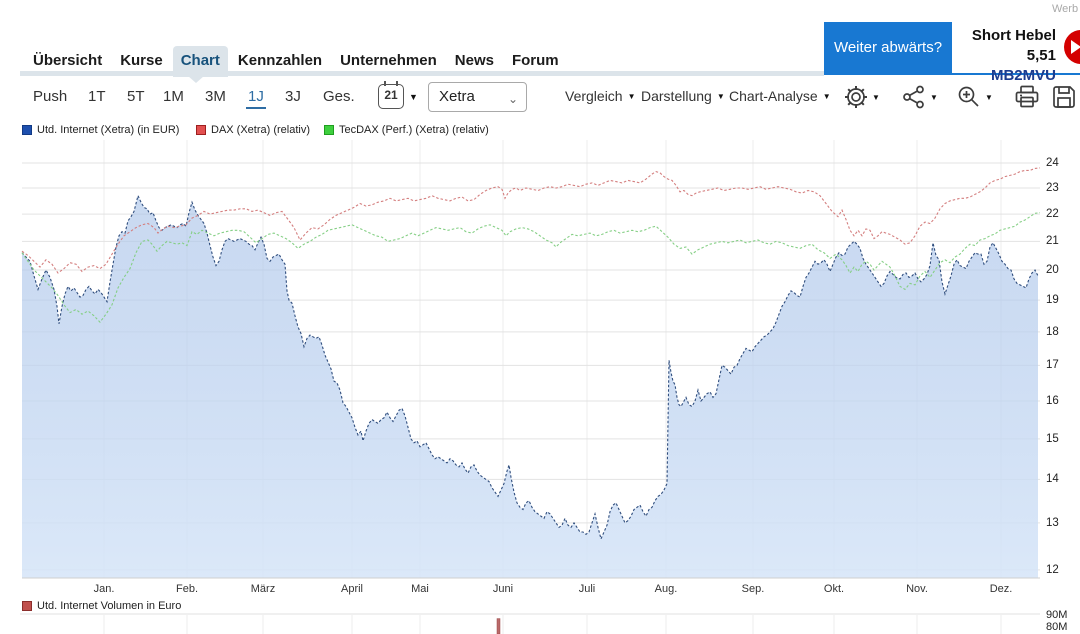 Image resolution: width=1080 pixels, height=634 pixels. What do you see at coordinates (1023, 75) in the screenshot?
I see `ad-wkn: MB2MVU` at bounding box center [1023, 75].